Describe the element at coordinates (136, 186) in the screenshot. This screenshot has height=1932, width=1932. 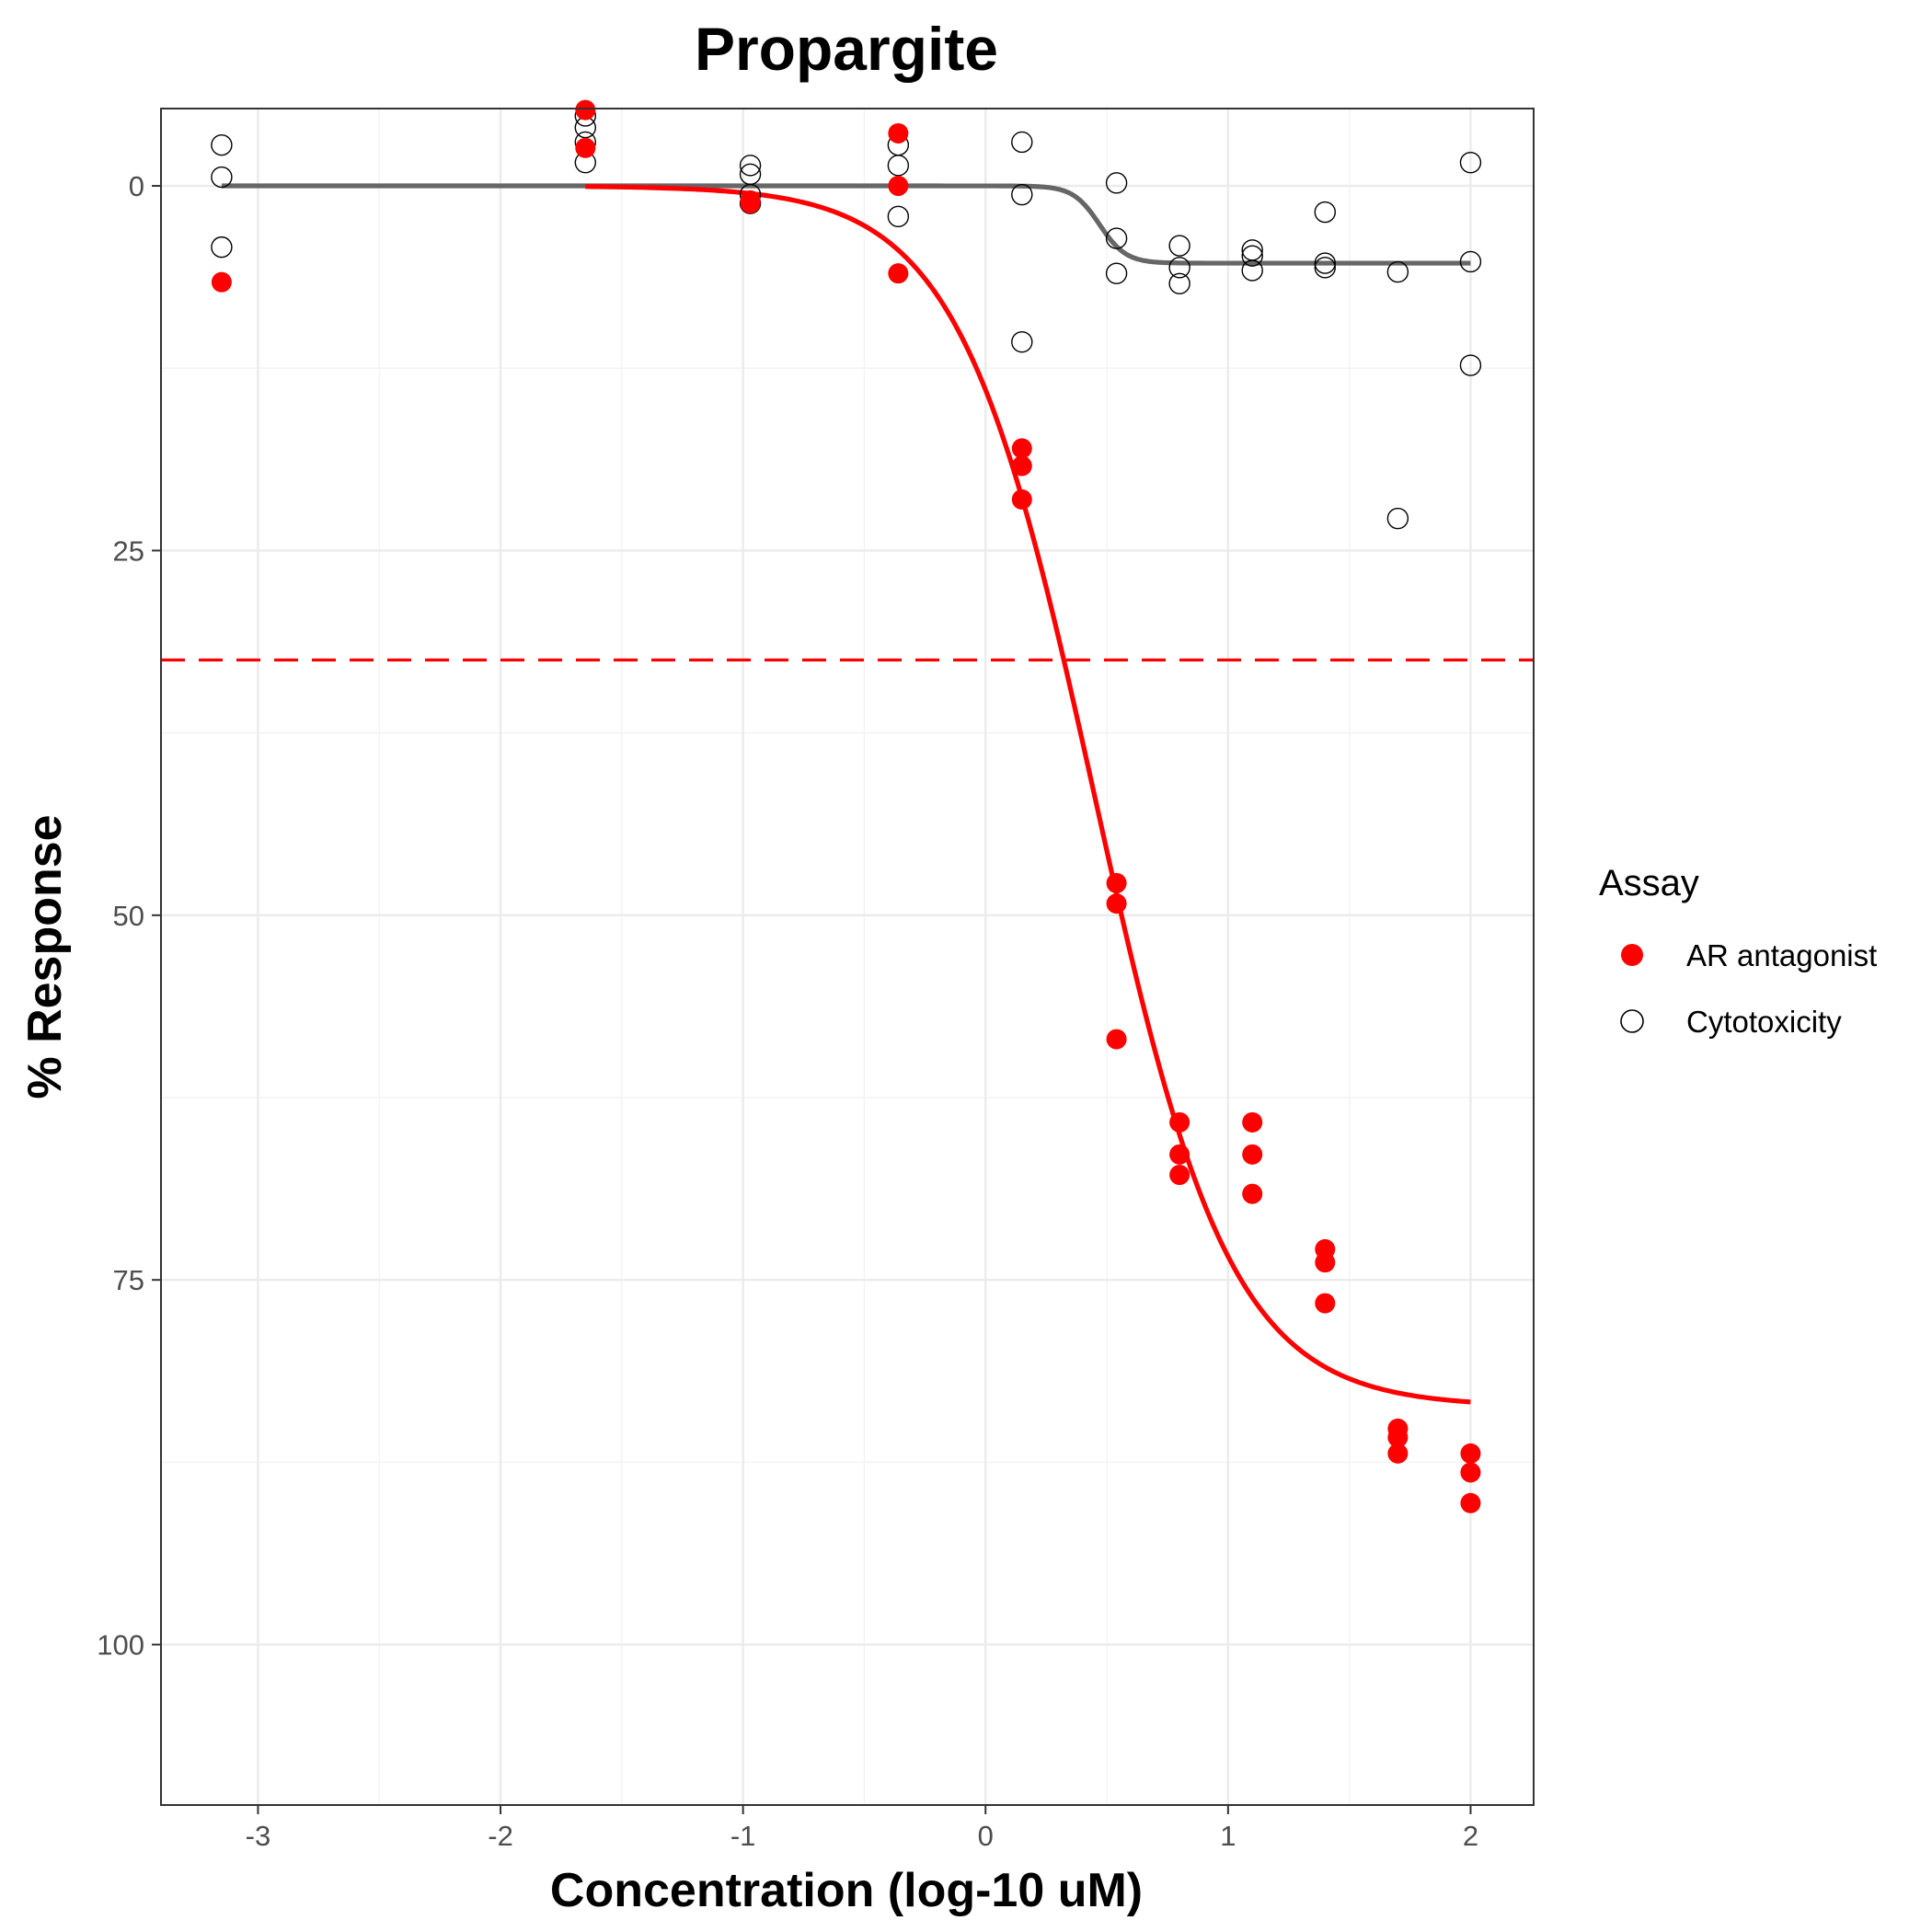
I see `y-tick-label: 0` at that location.